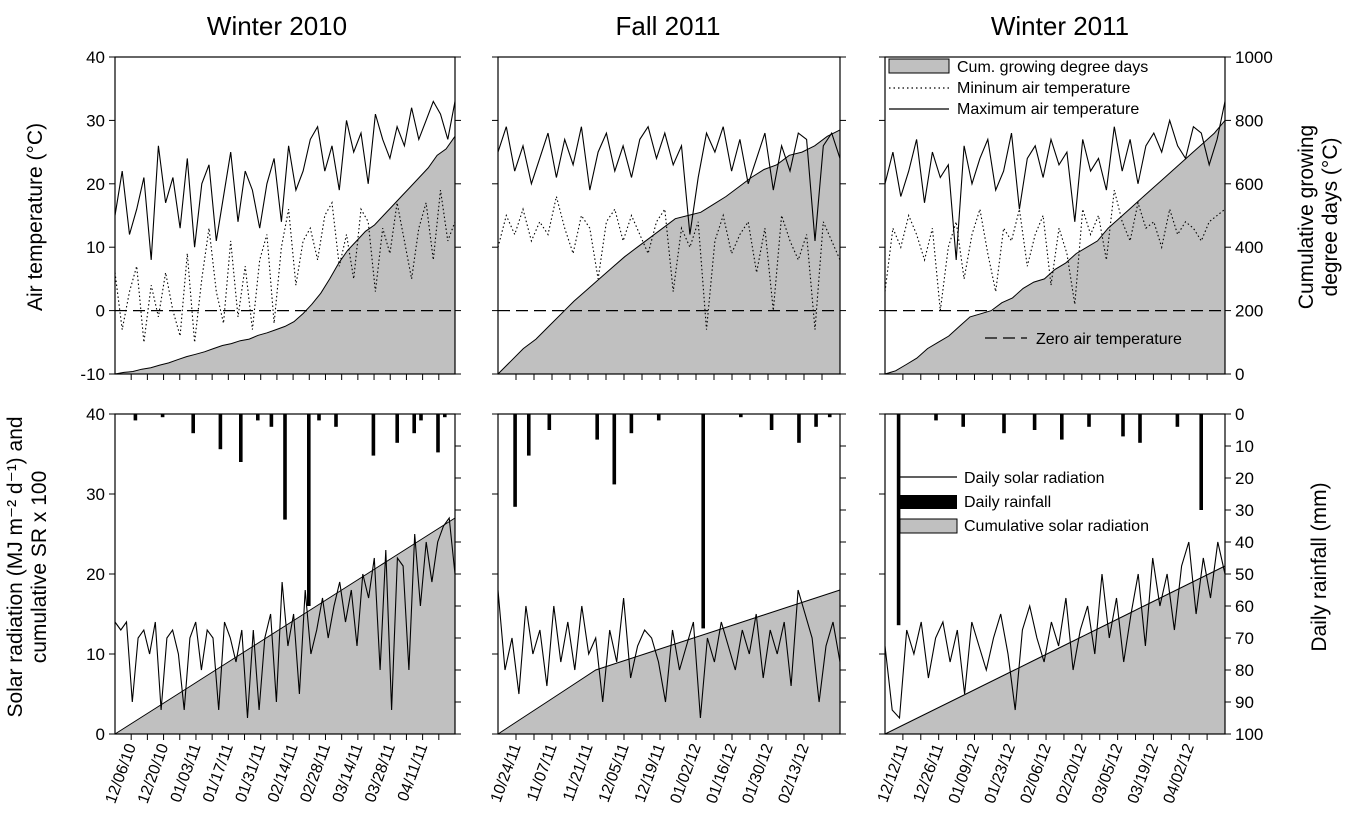 The width and height of the screenshot is (1350, 837). I want to click on panel-title-1: Winter 2010, so click(277, 26).